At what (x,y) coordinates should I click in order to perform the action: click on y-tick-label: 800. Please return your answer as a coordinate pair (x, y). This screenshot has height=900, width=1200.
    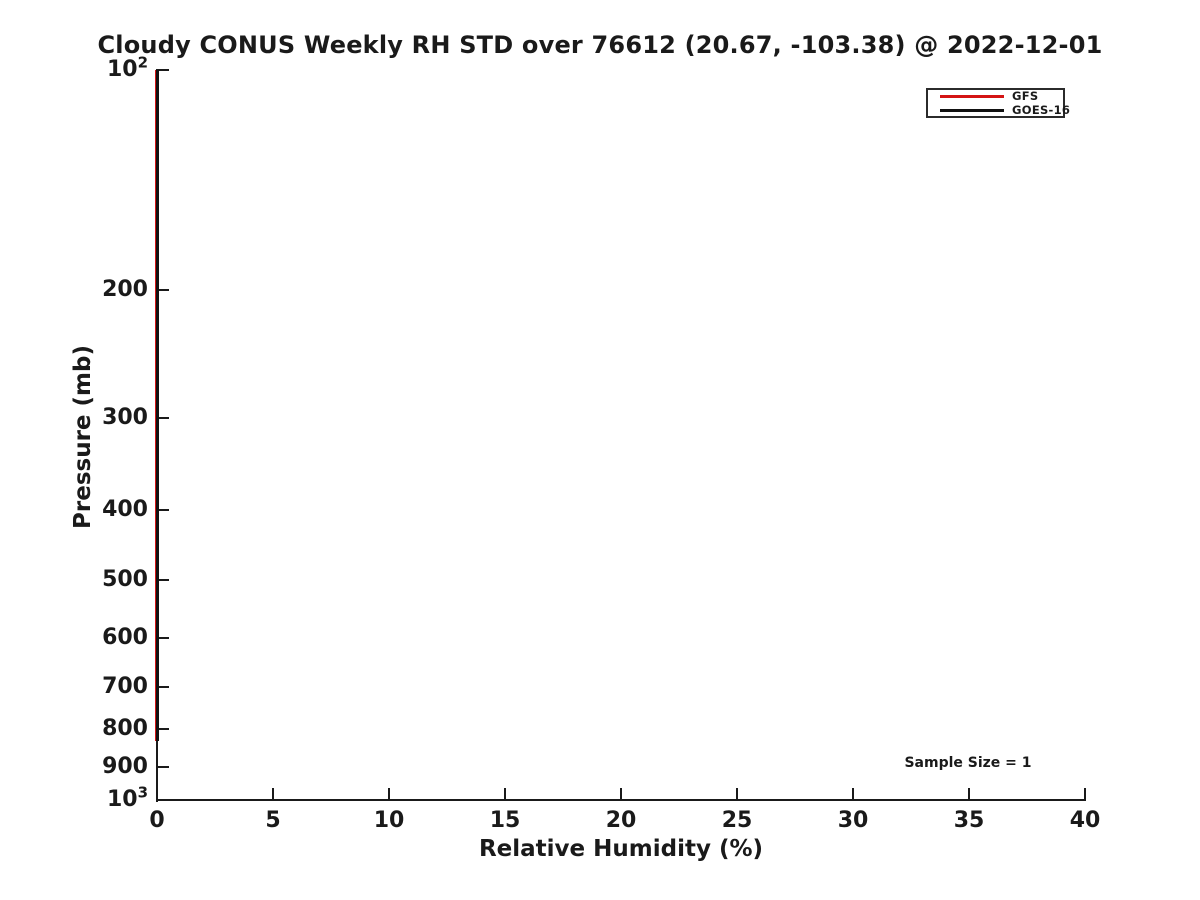
    Looking at the image, I should click on (125, 729).